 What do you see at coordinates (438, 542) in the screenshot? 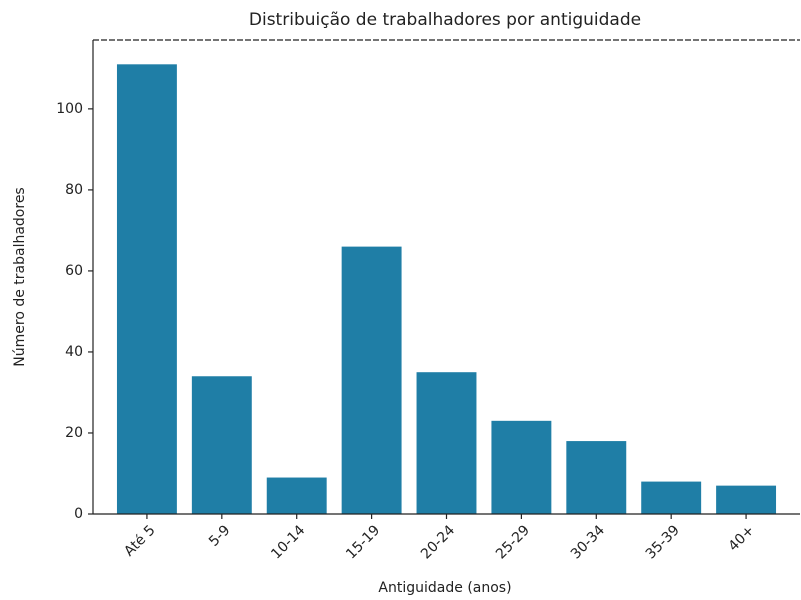
I see `x-tick-label: 20-24` at bounding box center [438, 542].